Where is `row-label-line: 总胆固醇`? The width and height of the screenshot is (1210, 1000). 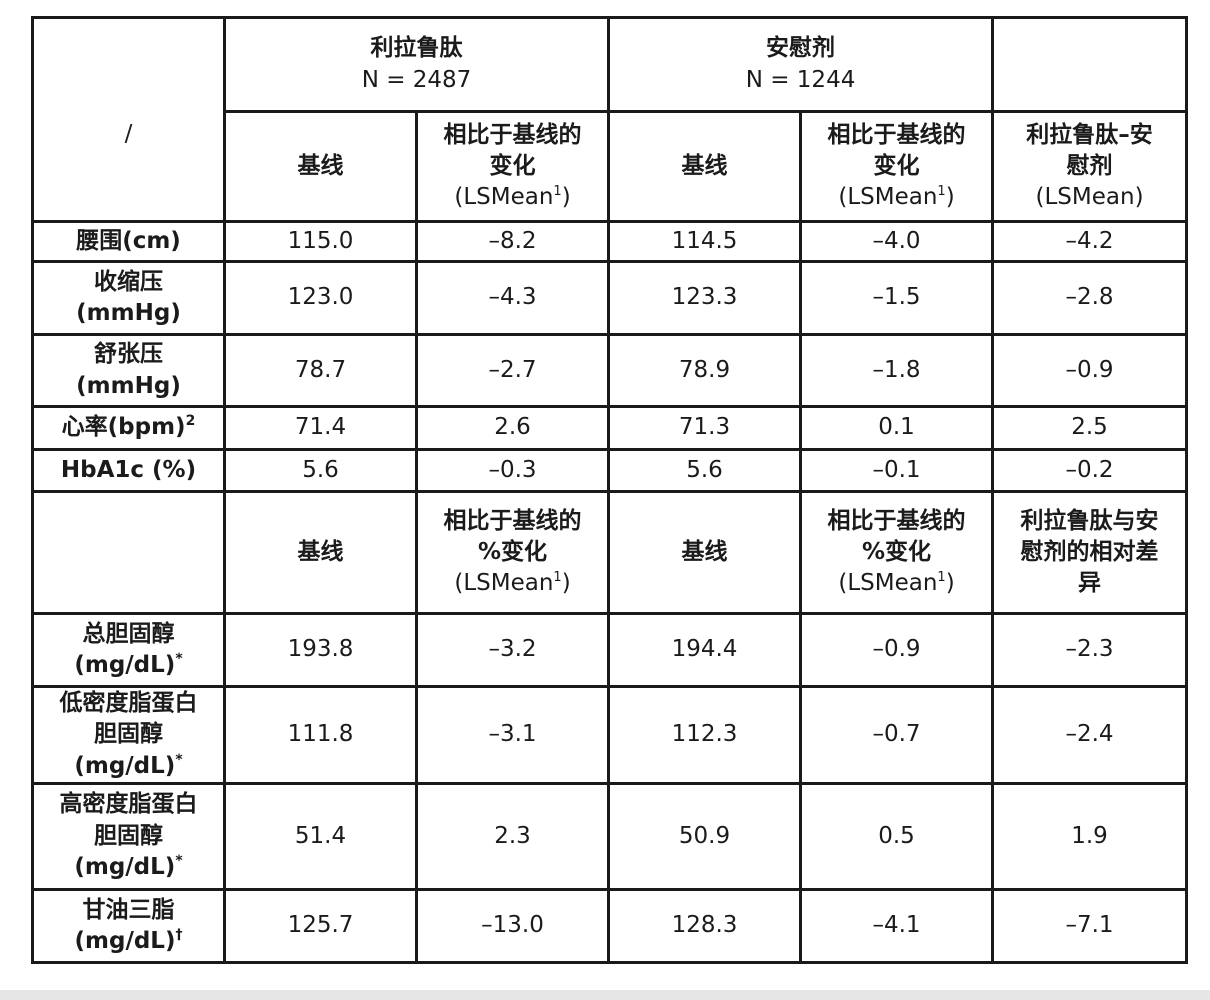
row-label-line: 总胆固醇 is located at coordinates (128, 634).